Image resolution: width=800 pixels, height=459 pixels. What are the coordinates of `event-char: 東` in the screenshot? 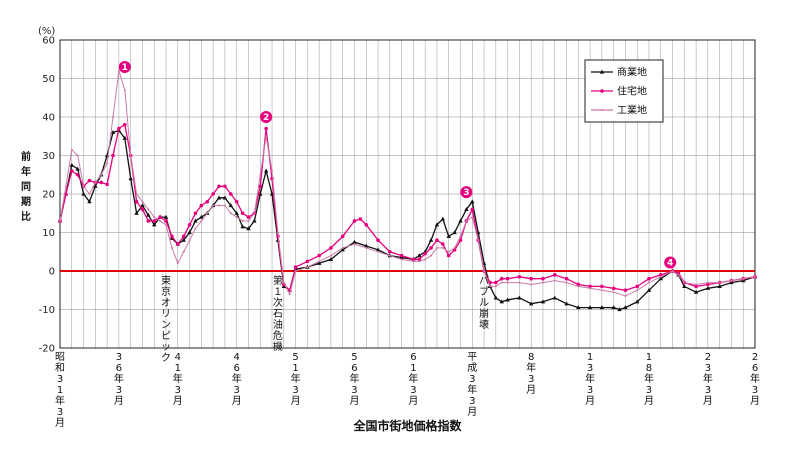 It's located at (166, 280).